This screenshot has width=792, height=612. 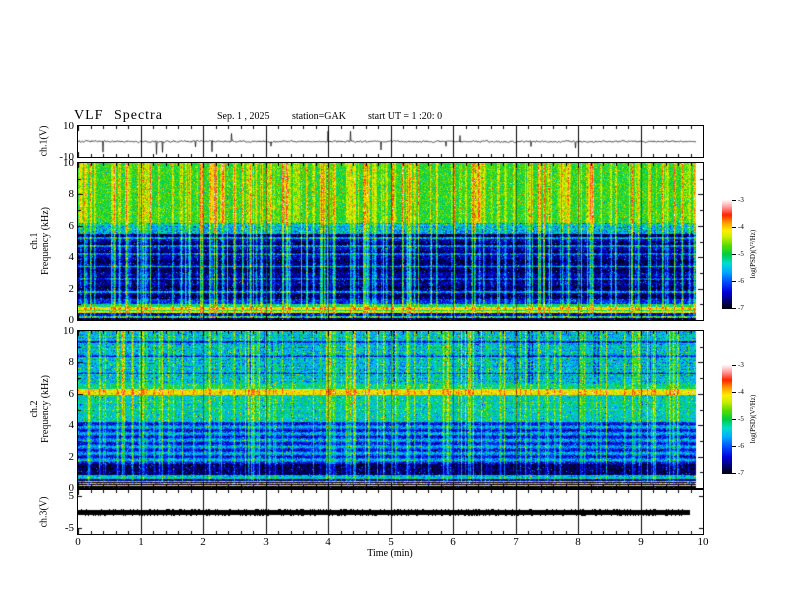 What do you see at coordinates (71, 425) in the screenshot?
I see `y-tick-label-spec2: 4` at bounding box center [71, 425].